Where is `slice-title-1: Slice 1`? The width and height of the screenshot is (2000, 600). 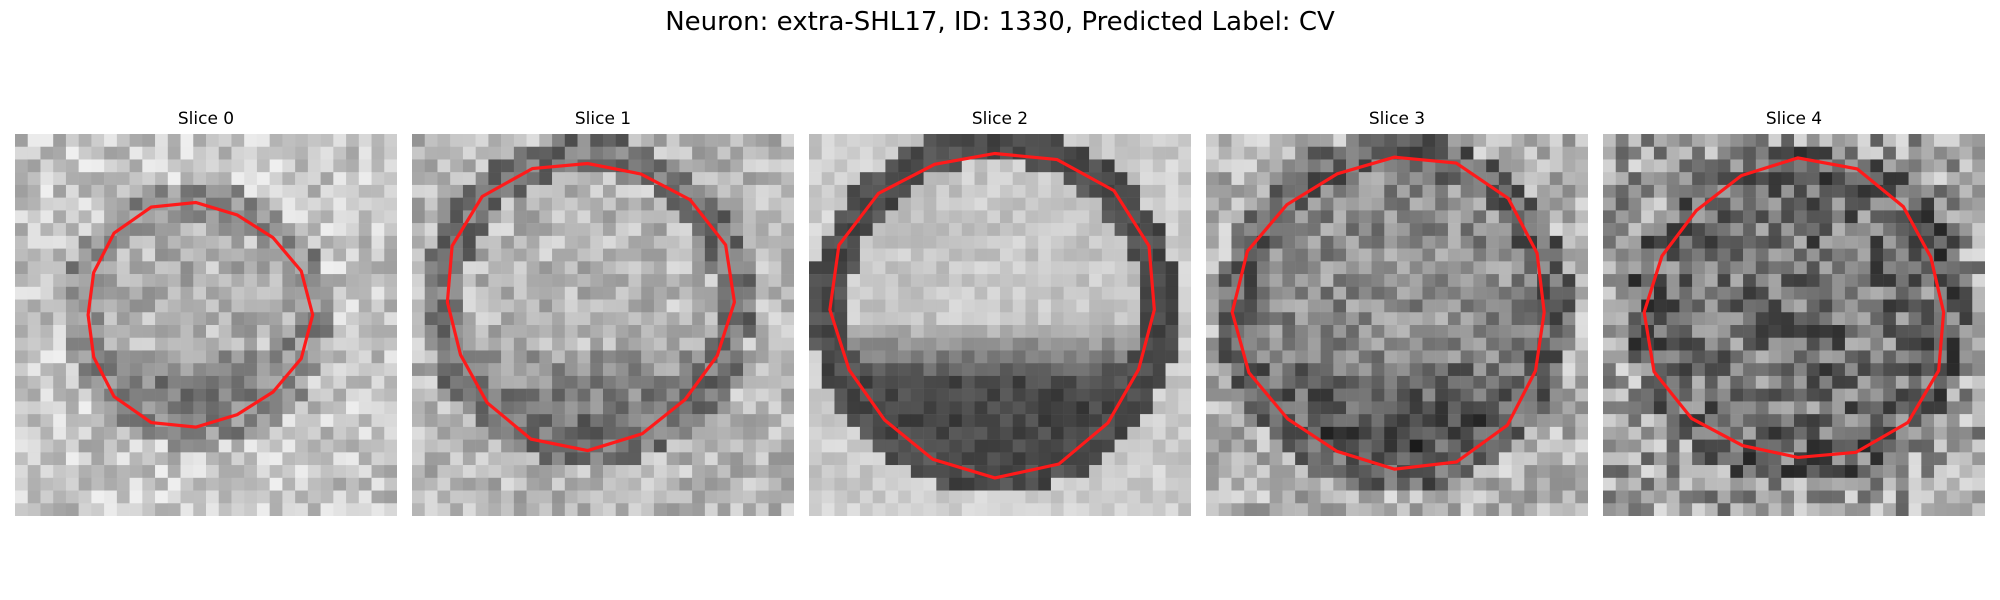 slice-title-1: Slice 1 is located at coordinates (603, 119).